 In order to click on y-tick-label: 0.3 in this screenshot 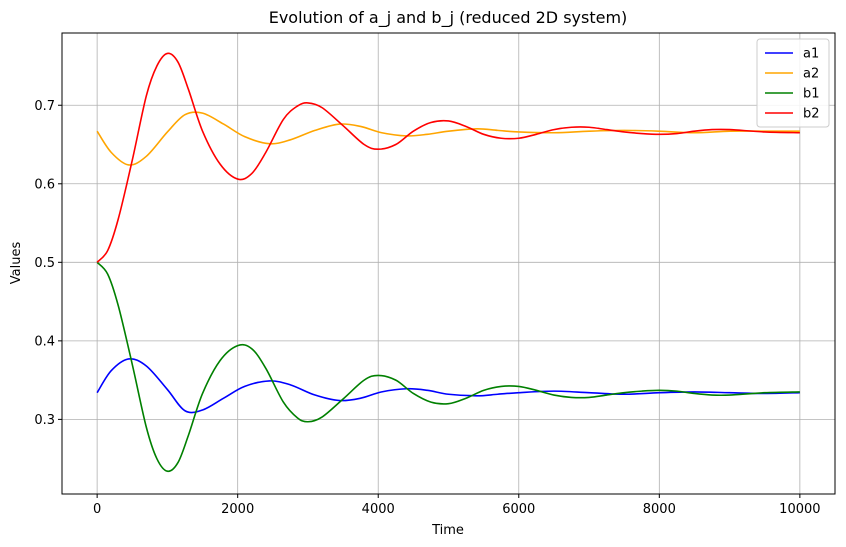, I will do `click(44, 420)`.